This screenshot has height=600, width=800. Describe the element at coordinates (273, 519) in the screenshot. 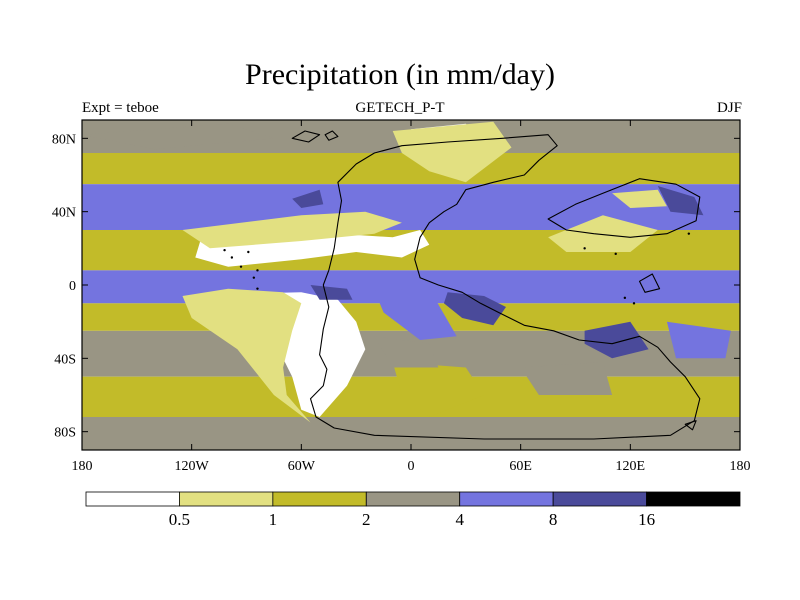

I see `colorbar-label-1: 1` at that location.